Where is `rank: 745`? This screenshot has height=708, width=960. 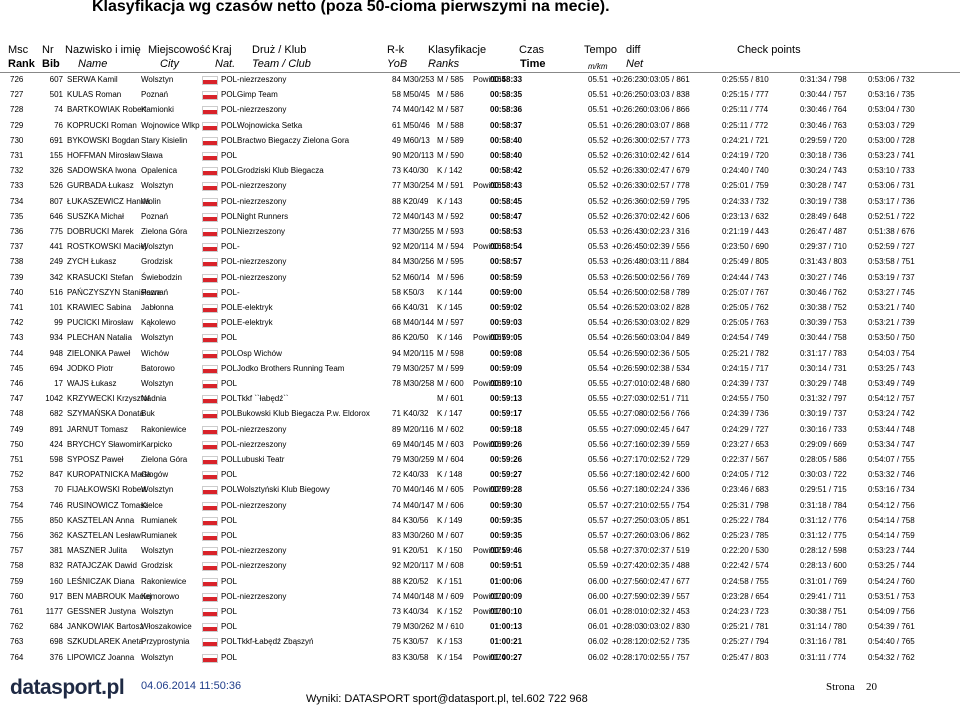
rank: 745 is located at coordinates (17, 368).